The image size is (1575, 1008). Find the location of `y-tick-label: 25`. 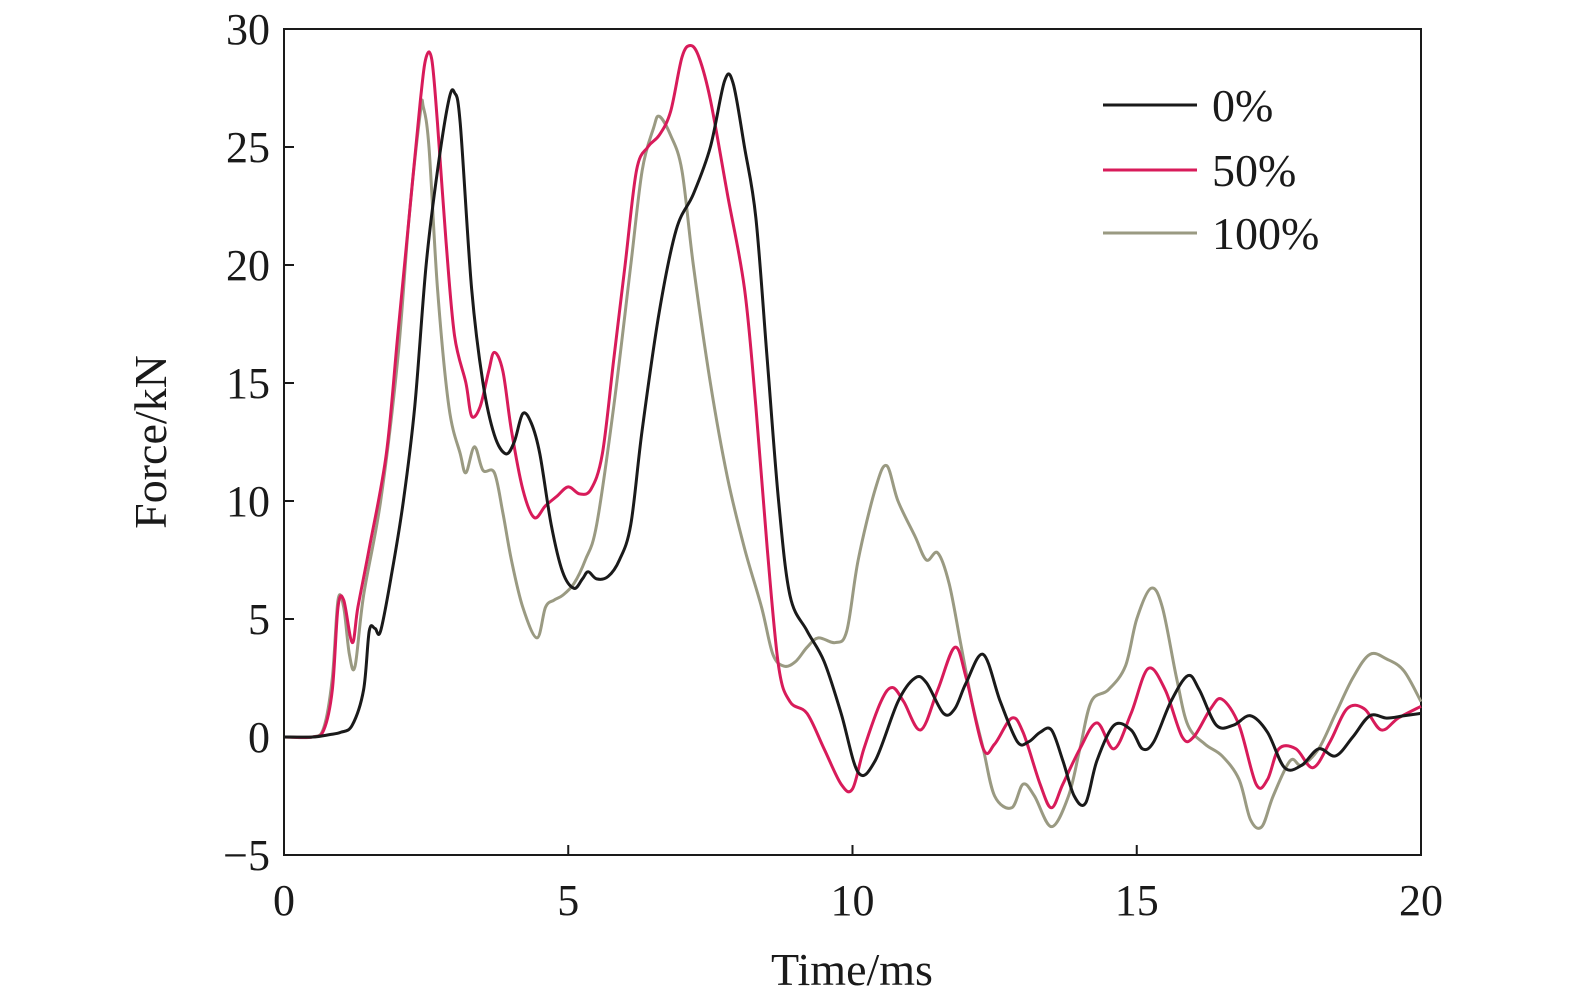

y-tick-label: 25 is located at coordinates (248, 147).